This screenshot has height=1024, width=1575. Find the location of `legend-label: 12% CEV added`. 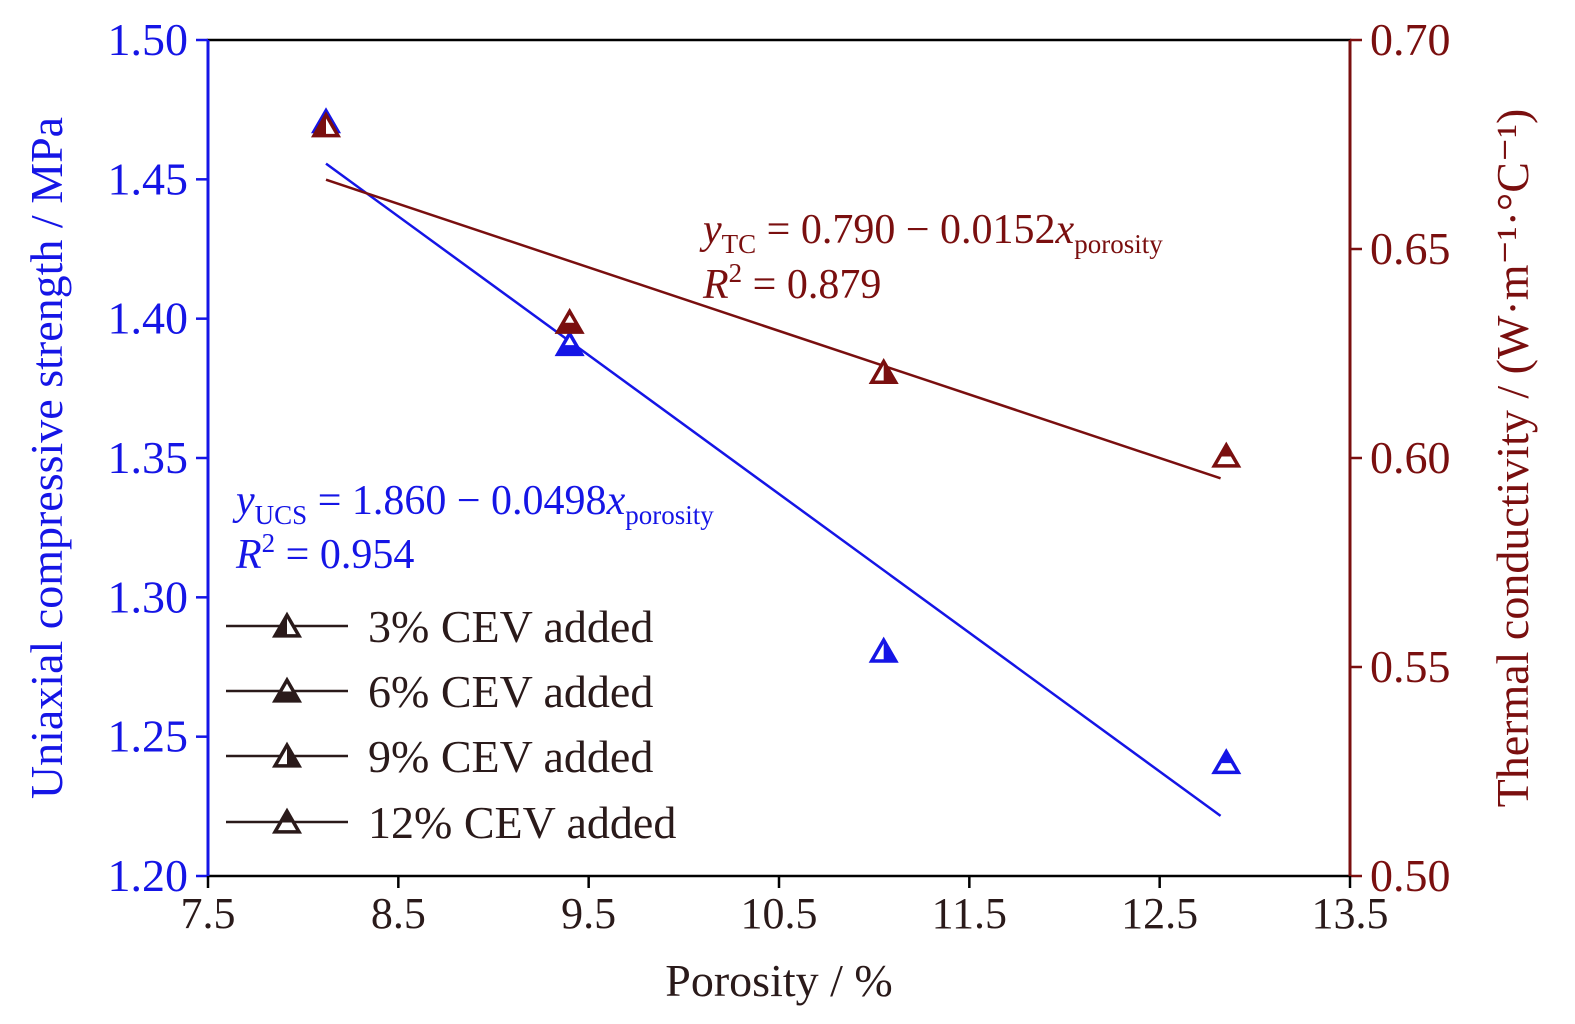

legend-label: 12% CEV added is located at coordinates (522, 822).